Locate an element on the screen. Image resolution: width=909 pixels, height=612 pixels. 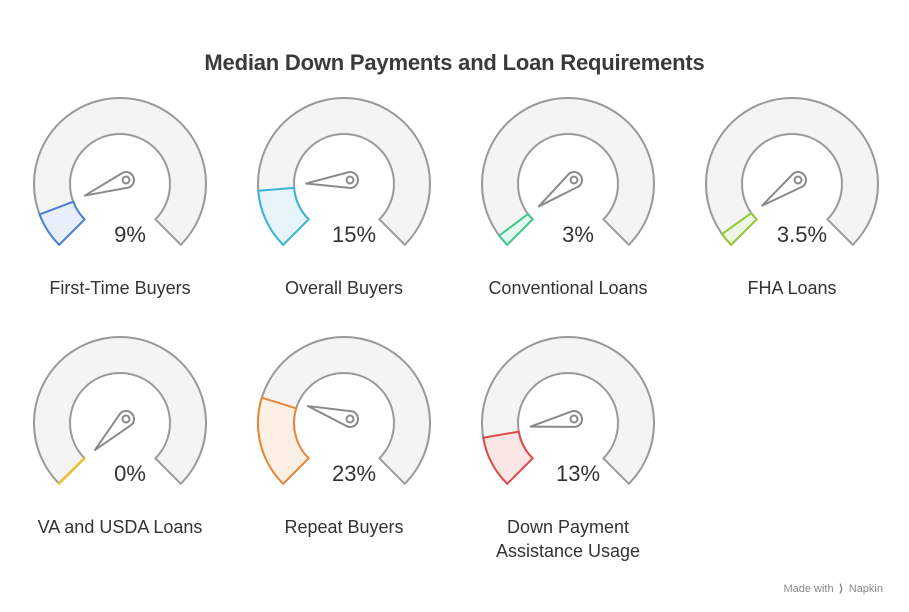
gauge-category-label: VA and USDA Loans is located at coordinates (120, 527).